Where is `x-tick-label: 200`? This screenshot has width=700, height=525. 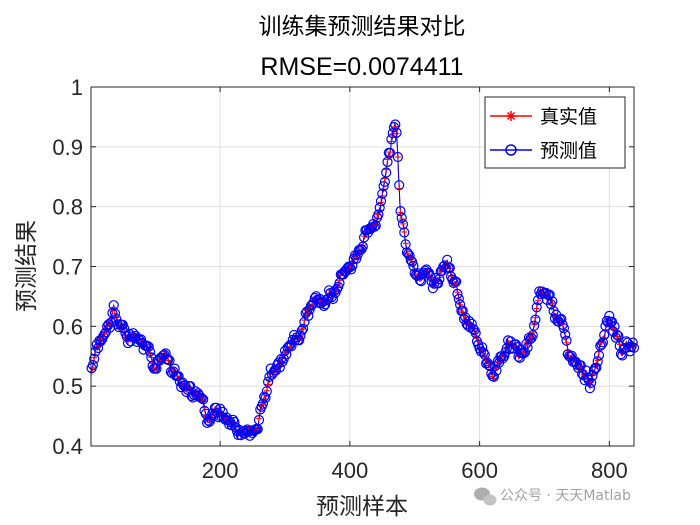
x-tick-label: 200 is located at coordinates (220, 470).